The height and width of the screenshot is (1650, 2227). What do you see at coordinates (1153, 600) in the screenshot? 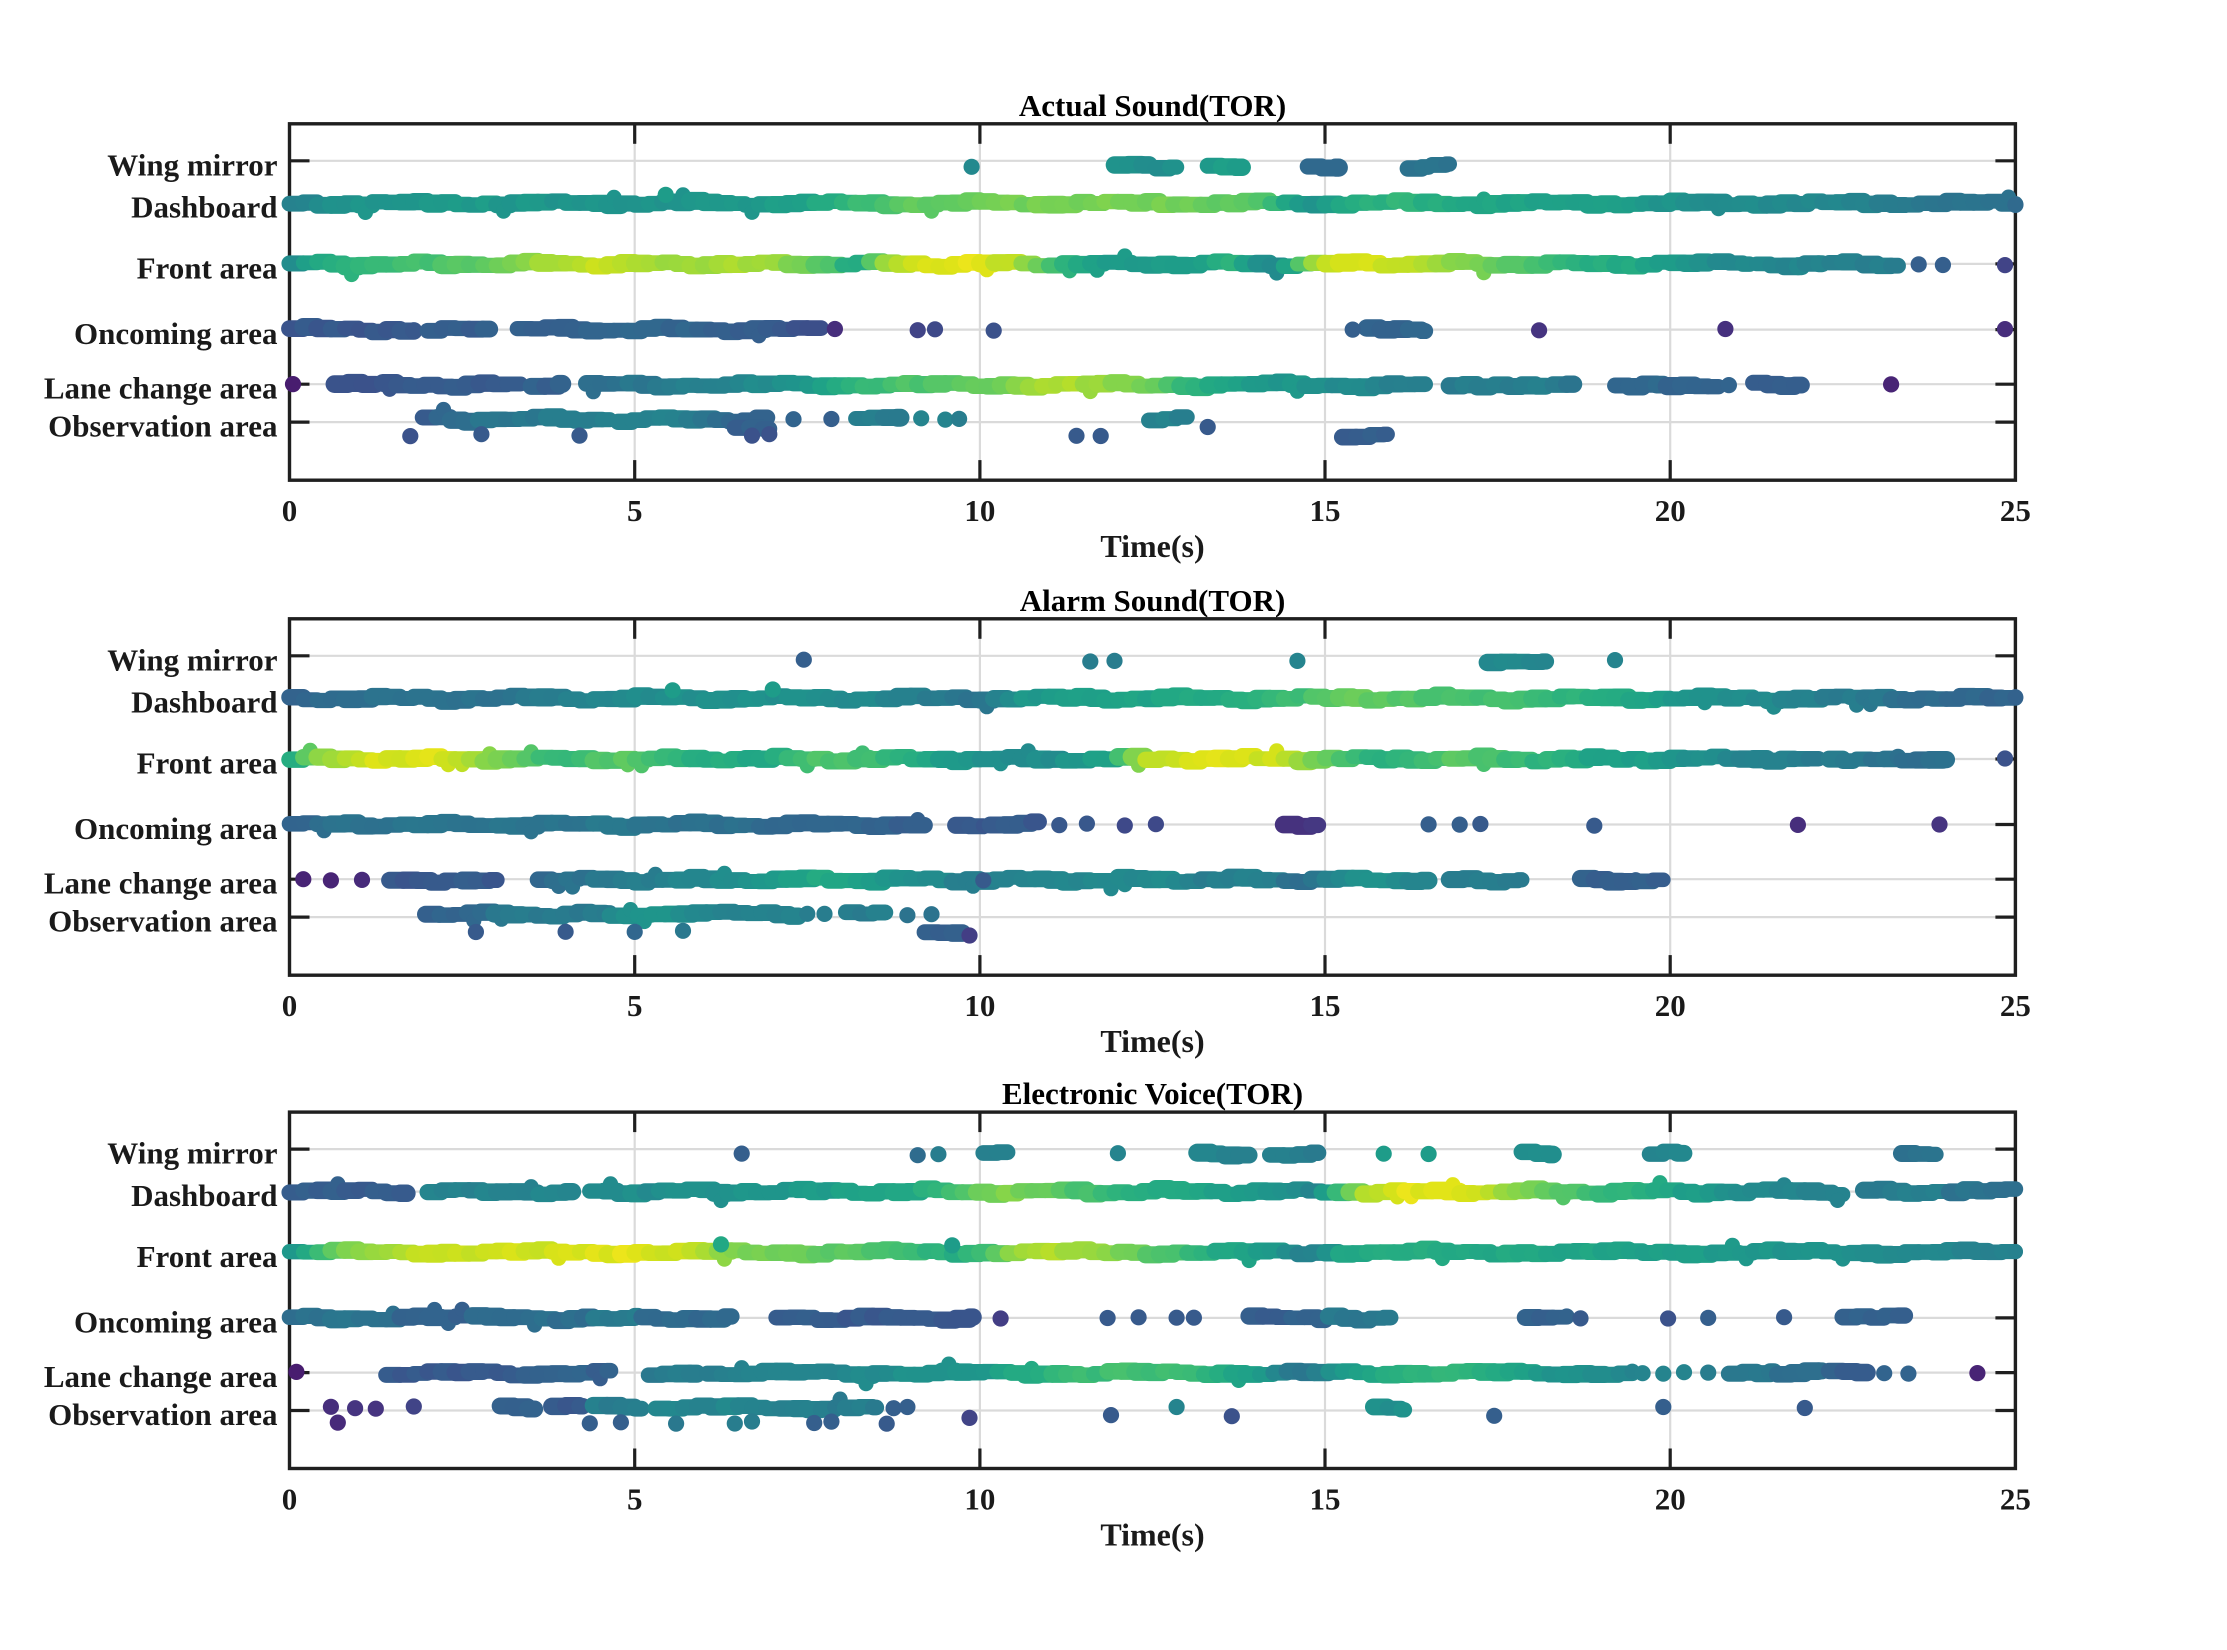
I see `svg-text: Alarm Sound(TOR)` at bounding box center [1153, 600].